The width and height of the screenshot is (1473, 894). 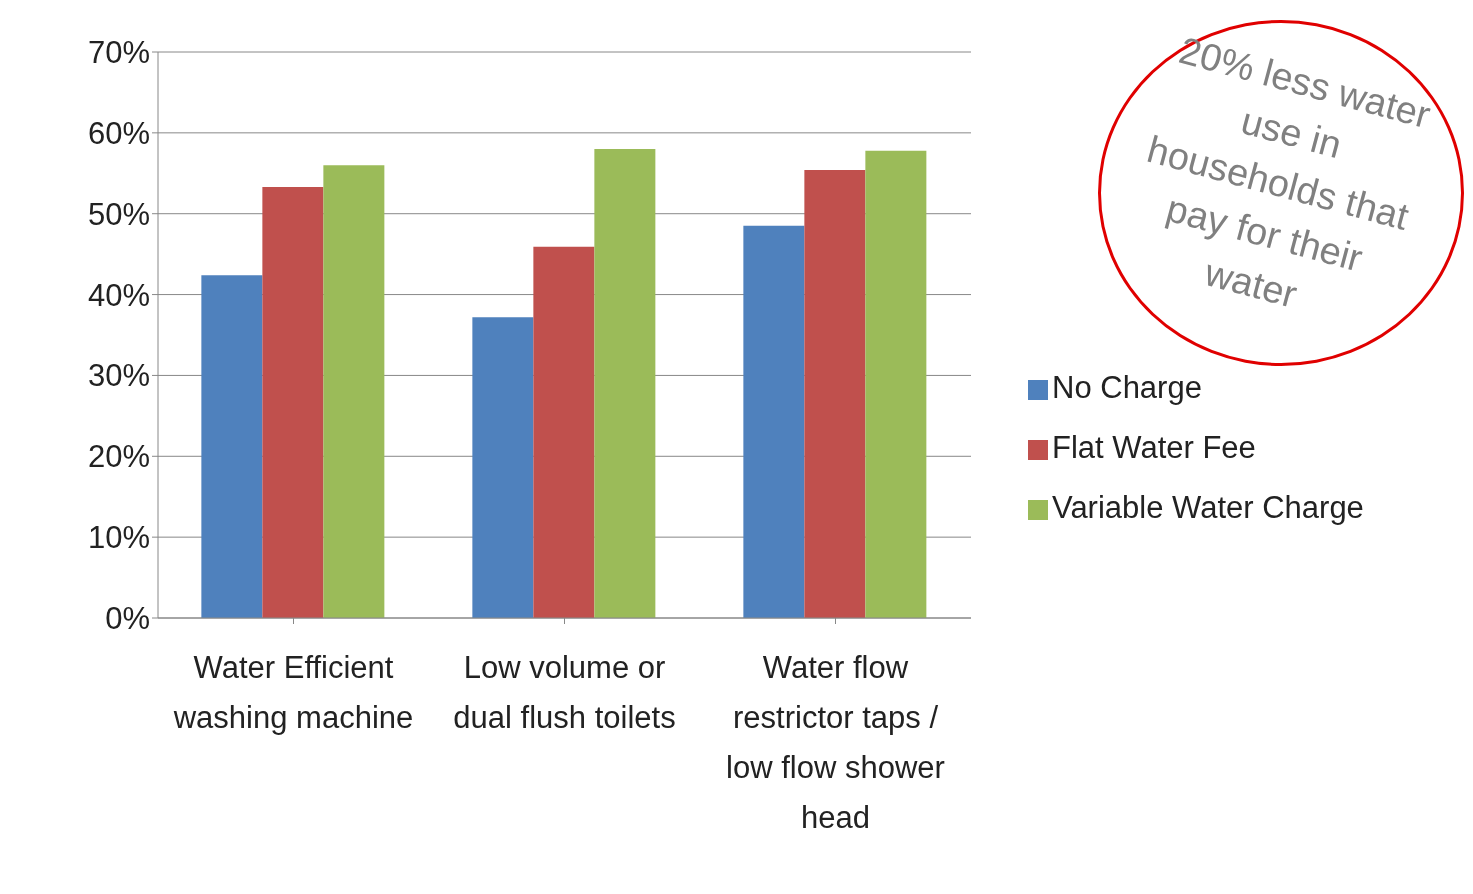 I want to click on y-tick-label: 70%, so click(x=118, y=53).